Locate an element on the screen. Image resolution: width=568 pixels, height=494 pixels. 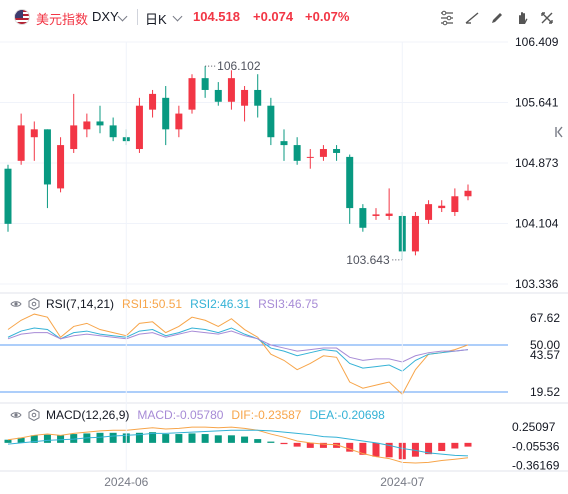
us-flag-icon is located at coordinates (22, 17).